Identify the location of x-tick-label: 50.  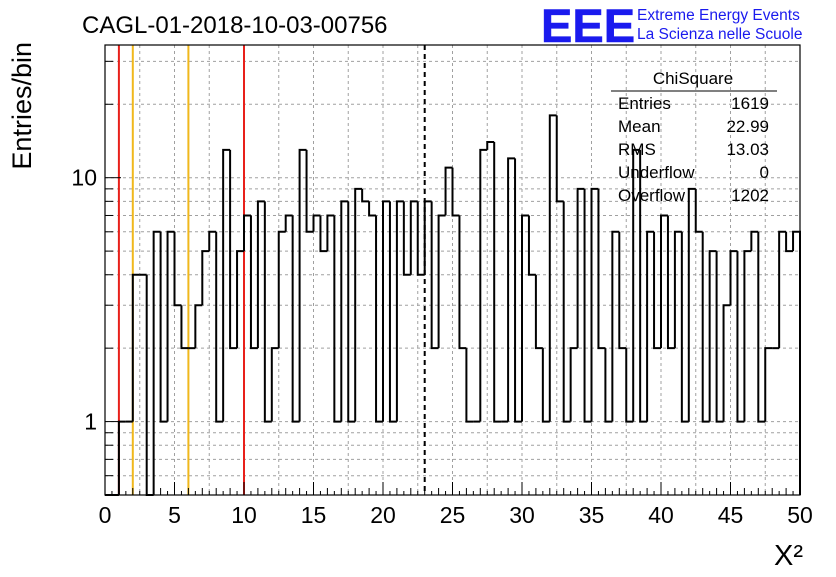
(800, 515).